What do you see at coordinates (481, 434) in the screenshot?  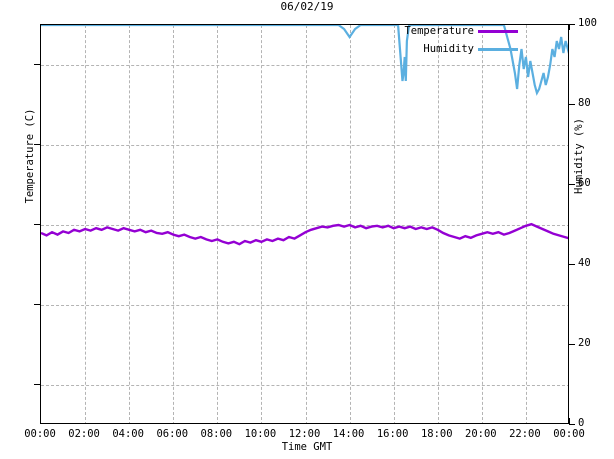 I see `x-axis-tick-label: 20:00` at bounding box center [481, 434].